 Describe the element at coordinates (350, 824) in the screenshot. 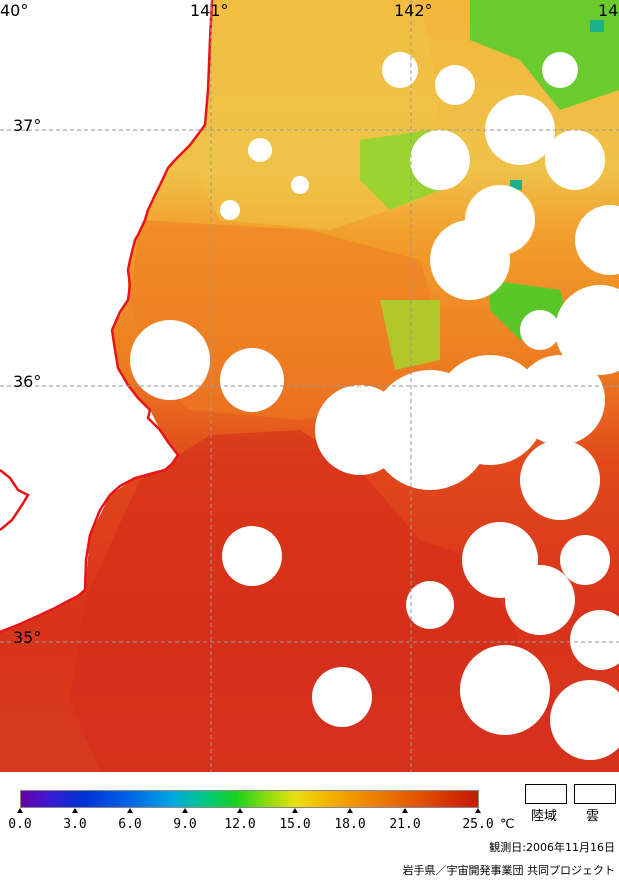

I see `colorbar-tick-label: 18.0` at that location.